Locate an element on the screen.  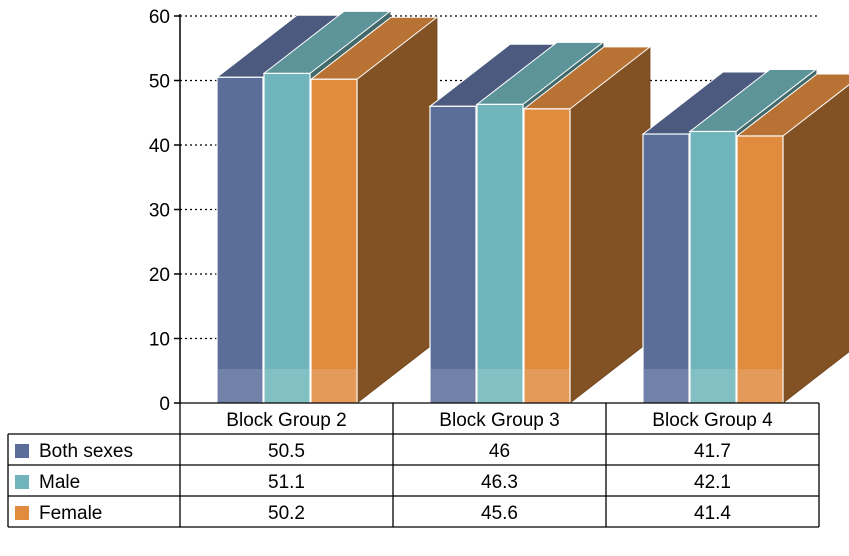
legend-label: Both sexes is located at coordinates (86, 451).